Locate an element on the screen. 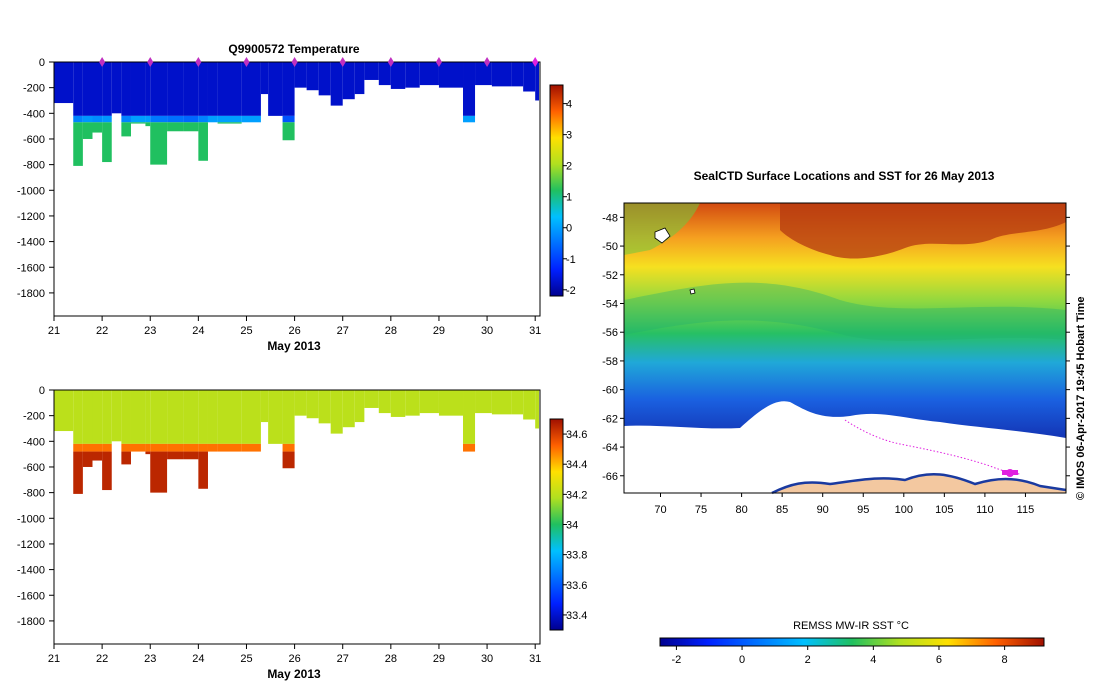 This screenshot has width=1099, height=700. salinity-x-label: May 2013 is located at coordinates (294, 674).